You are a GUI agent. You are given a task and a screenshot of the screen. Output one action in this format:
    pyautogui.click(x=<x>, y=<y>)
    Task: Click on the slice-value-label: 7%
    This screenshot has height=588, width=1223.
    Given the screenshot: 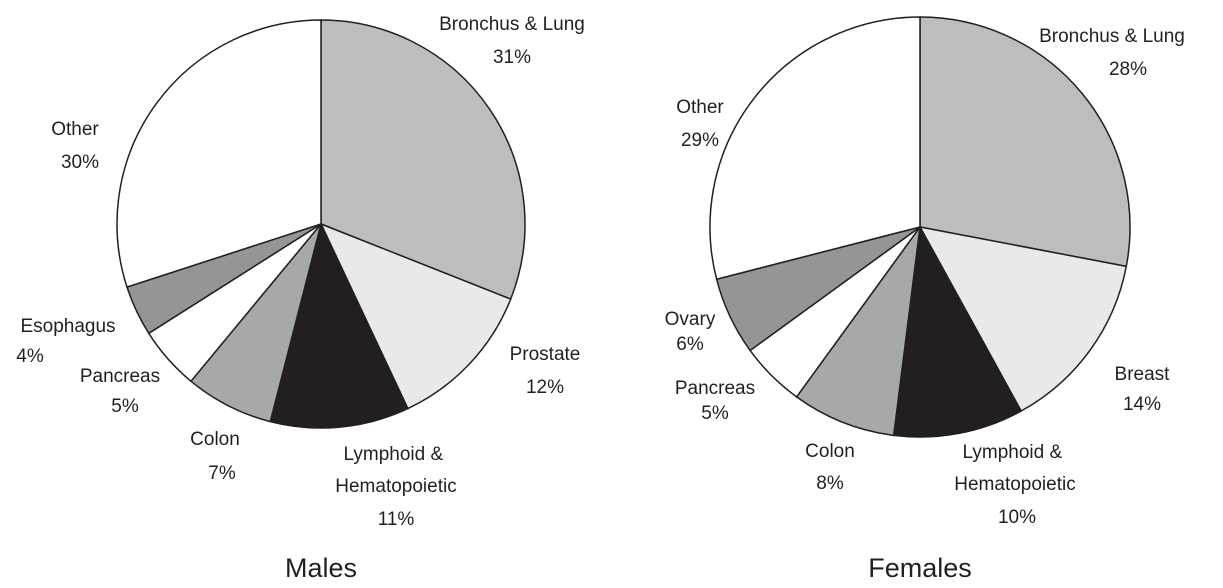 What is the action you would take?
    pyautogui.click(x=222, y=473)
    